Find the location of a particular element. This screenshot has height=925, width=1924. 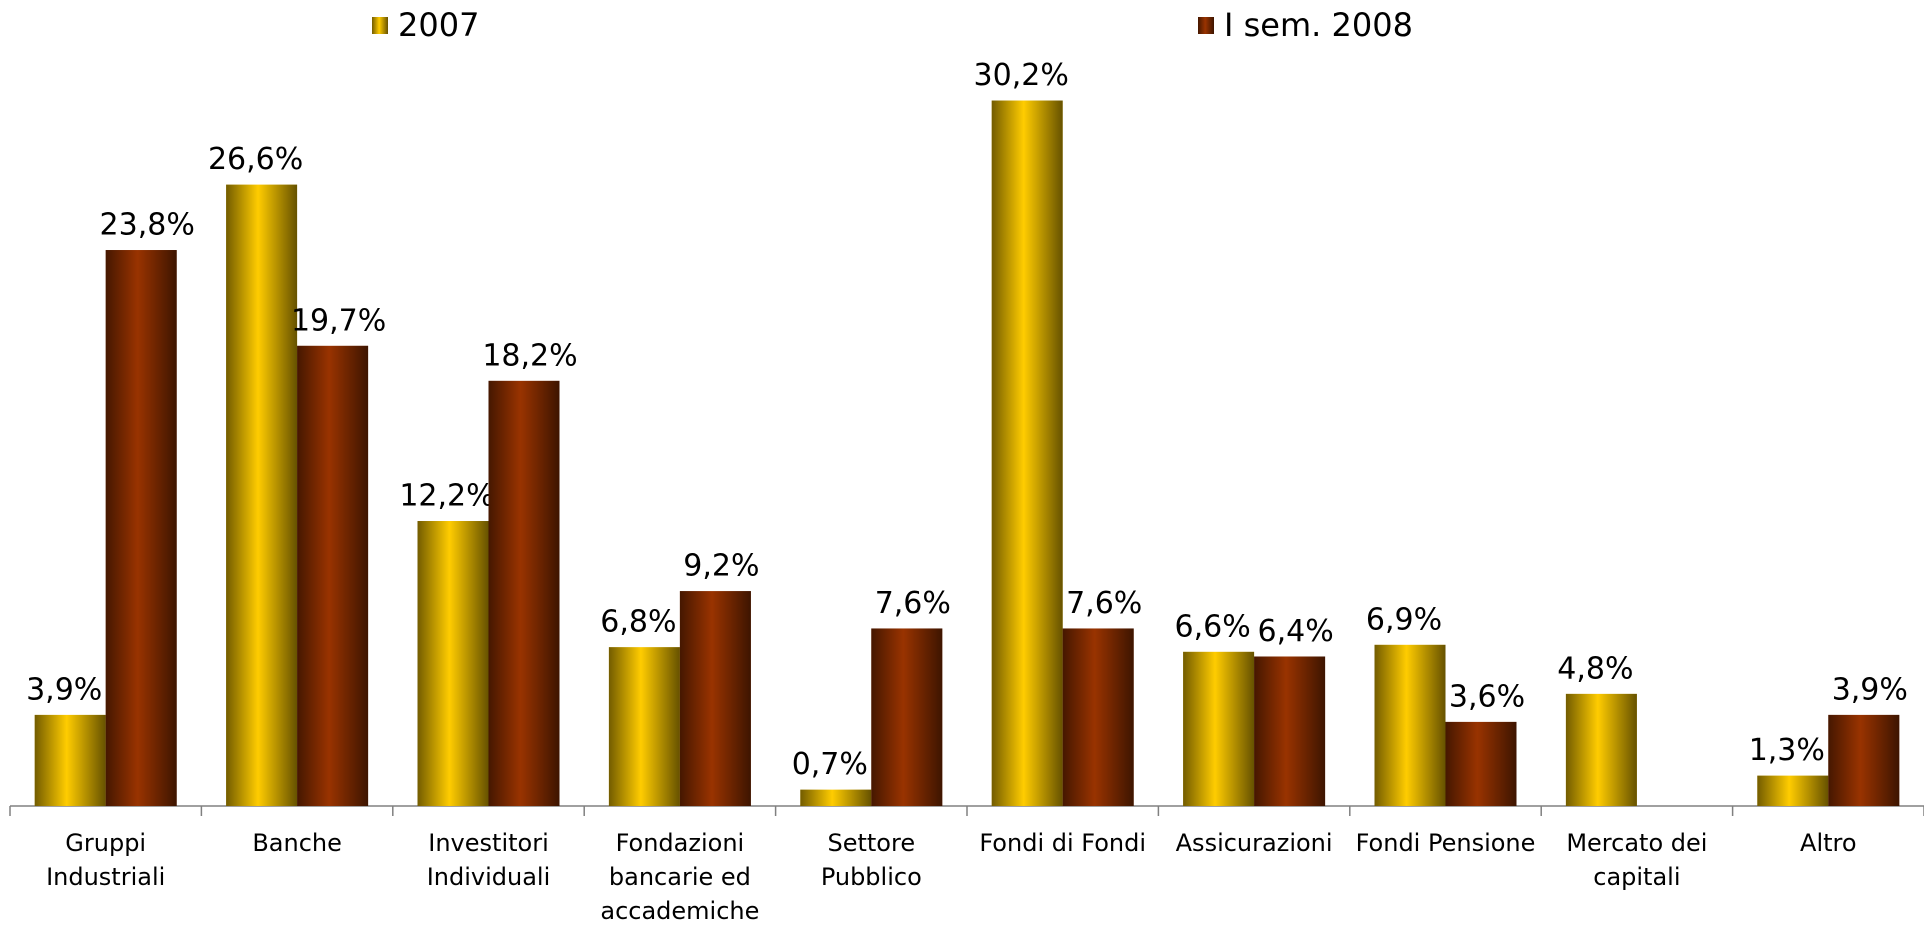

data-label: 12,2% is located at coordinates (446, 496).